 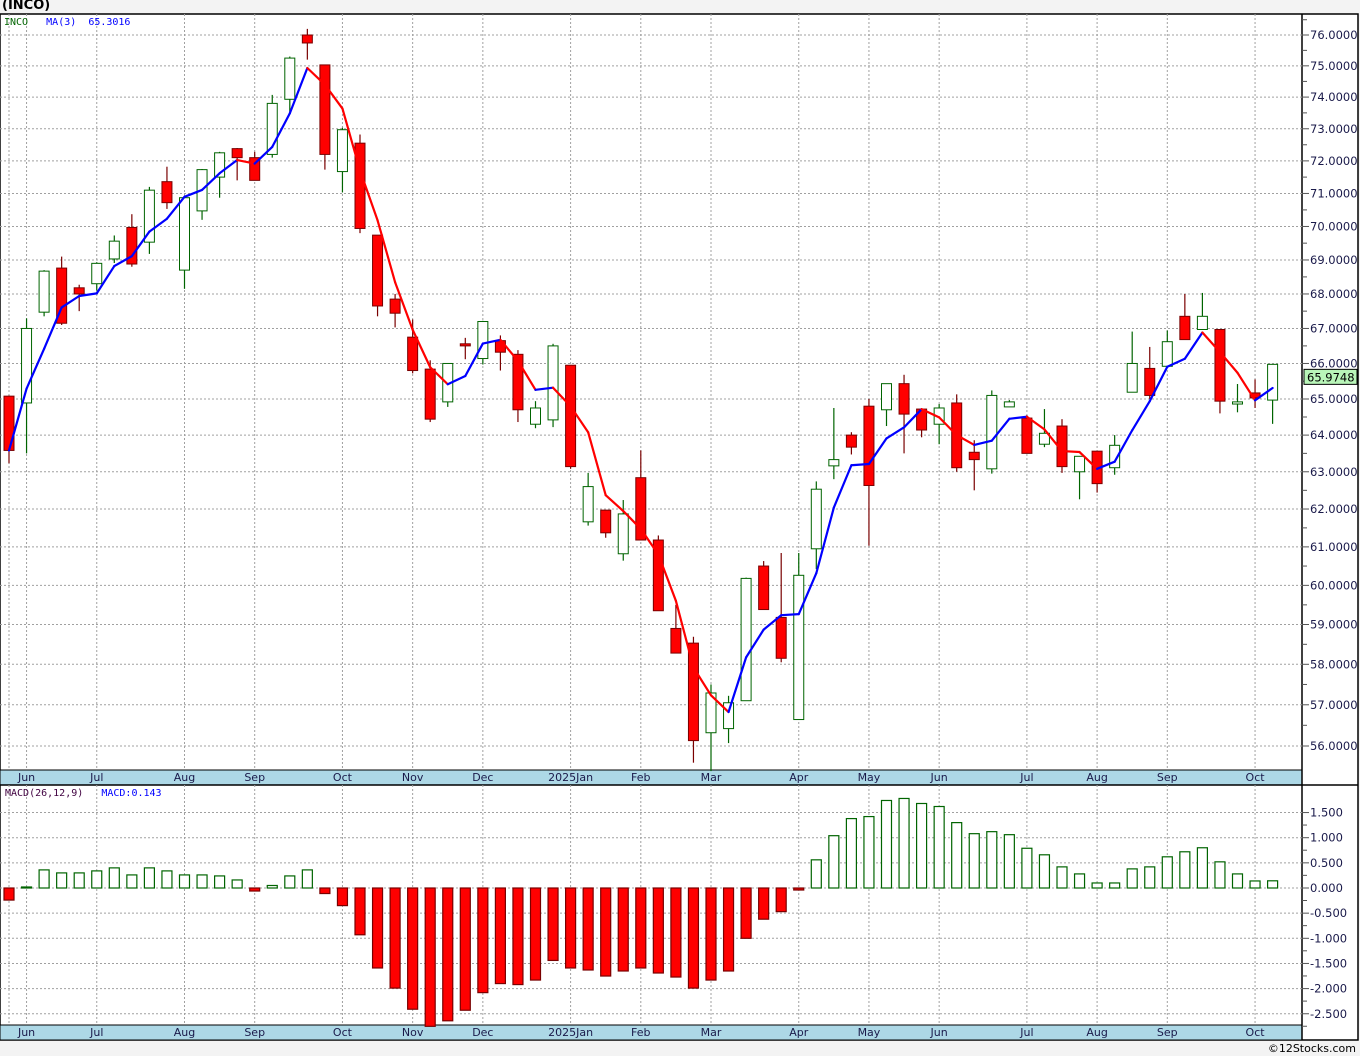 What do you see at coordinates (1334, 746) in the screenshot?
I see `price-tick-label: 56.0000` at bounding box center [1334, 746].